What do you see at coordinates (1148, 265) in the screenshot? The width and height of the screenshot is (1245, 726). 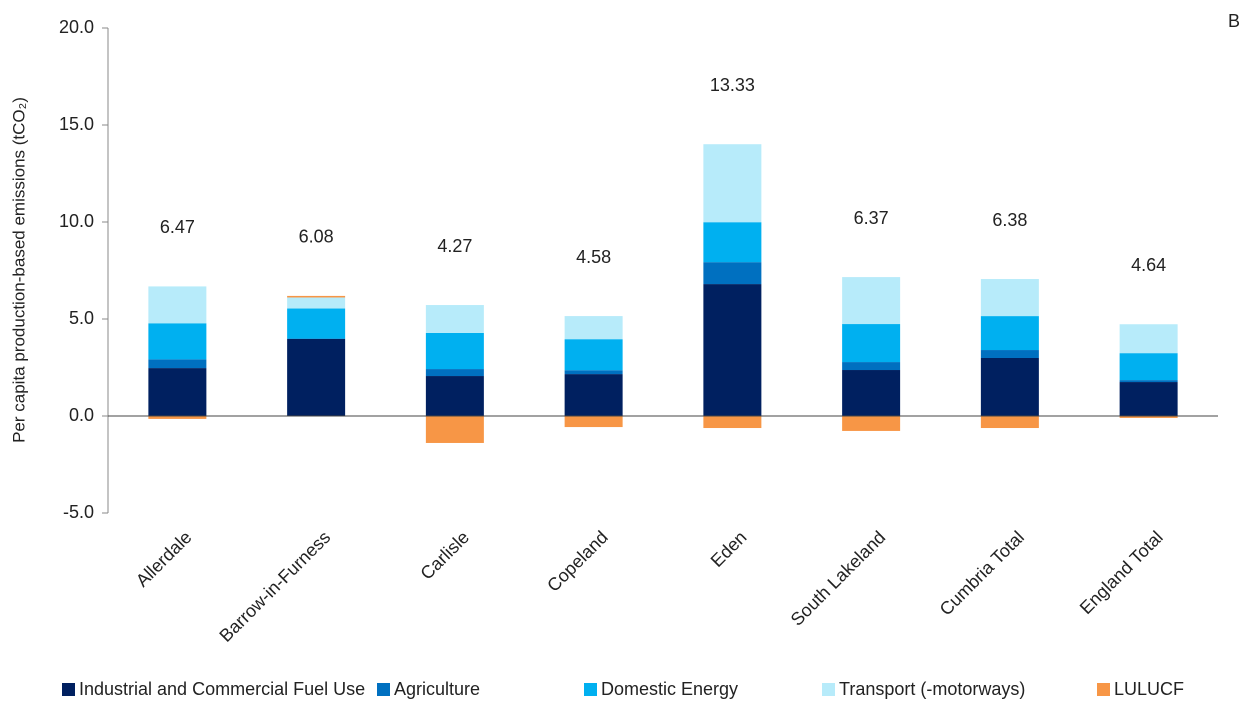 I see `total-label: 4.64` at bounding box center [1148, 265].